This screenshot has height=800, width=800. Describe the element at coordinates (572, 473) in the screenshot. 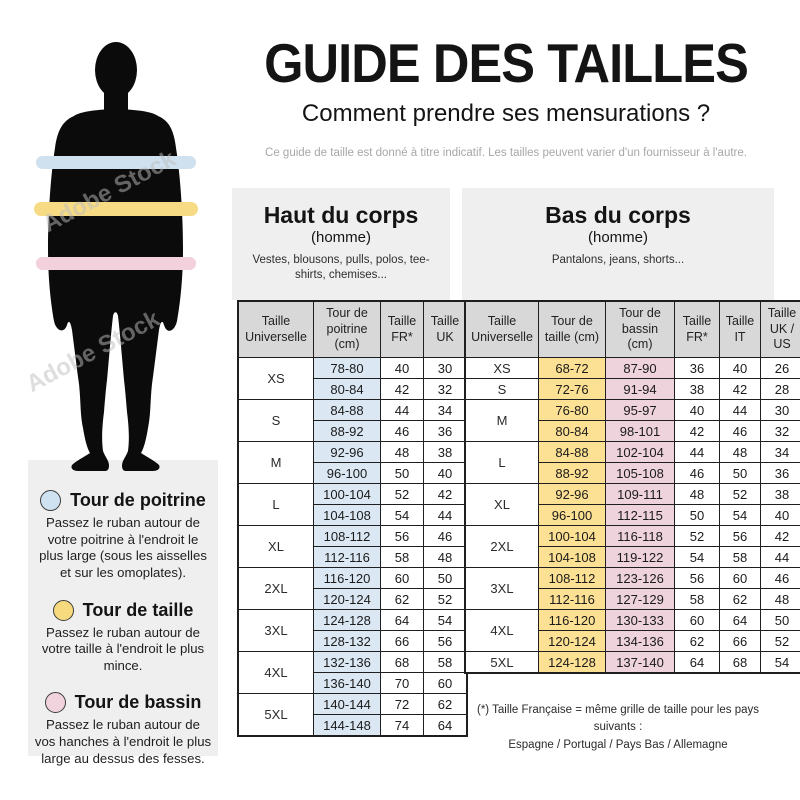

I see `value-cell: 88-92` at that location.